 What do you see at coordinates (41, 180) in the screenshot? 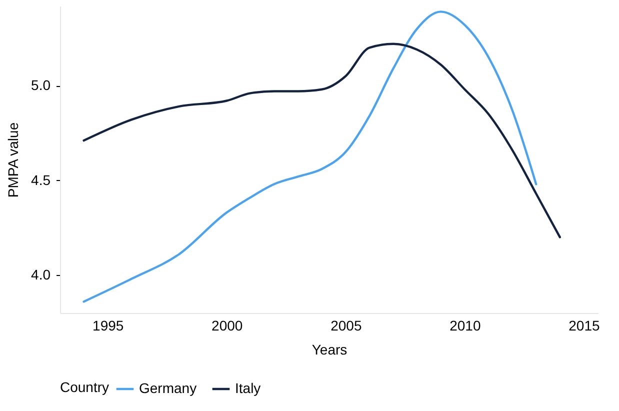
I see `y-tick-label: 4.5` at bounding box center [41, 180].